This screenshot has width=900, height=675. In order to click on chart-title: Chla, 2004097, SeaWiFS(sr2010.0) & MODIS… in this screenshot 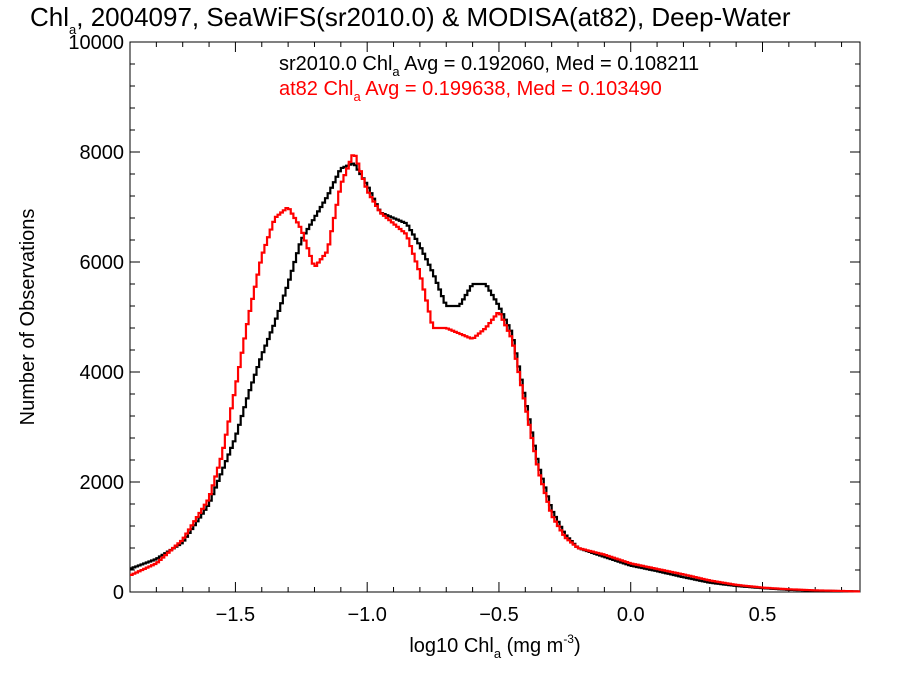, I will do `click(410, 19)`.